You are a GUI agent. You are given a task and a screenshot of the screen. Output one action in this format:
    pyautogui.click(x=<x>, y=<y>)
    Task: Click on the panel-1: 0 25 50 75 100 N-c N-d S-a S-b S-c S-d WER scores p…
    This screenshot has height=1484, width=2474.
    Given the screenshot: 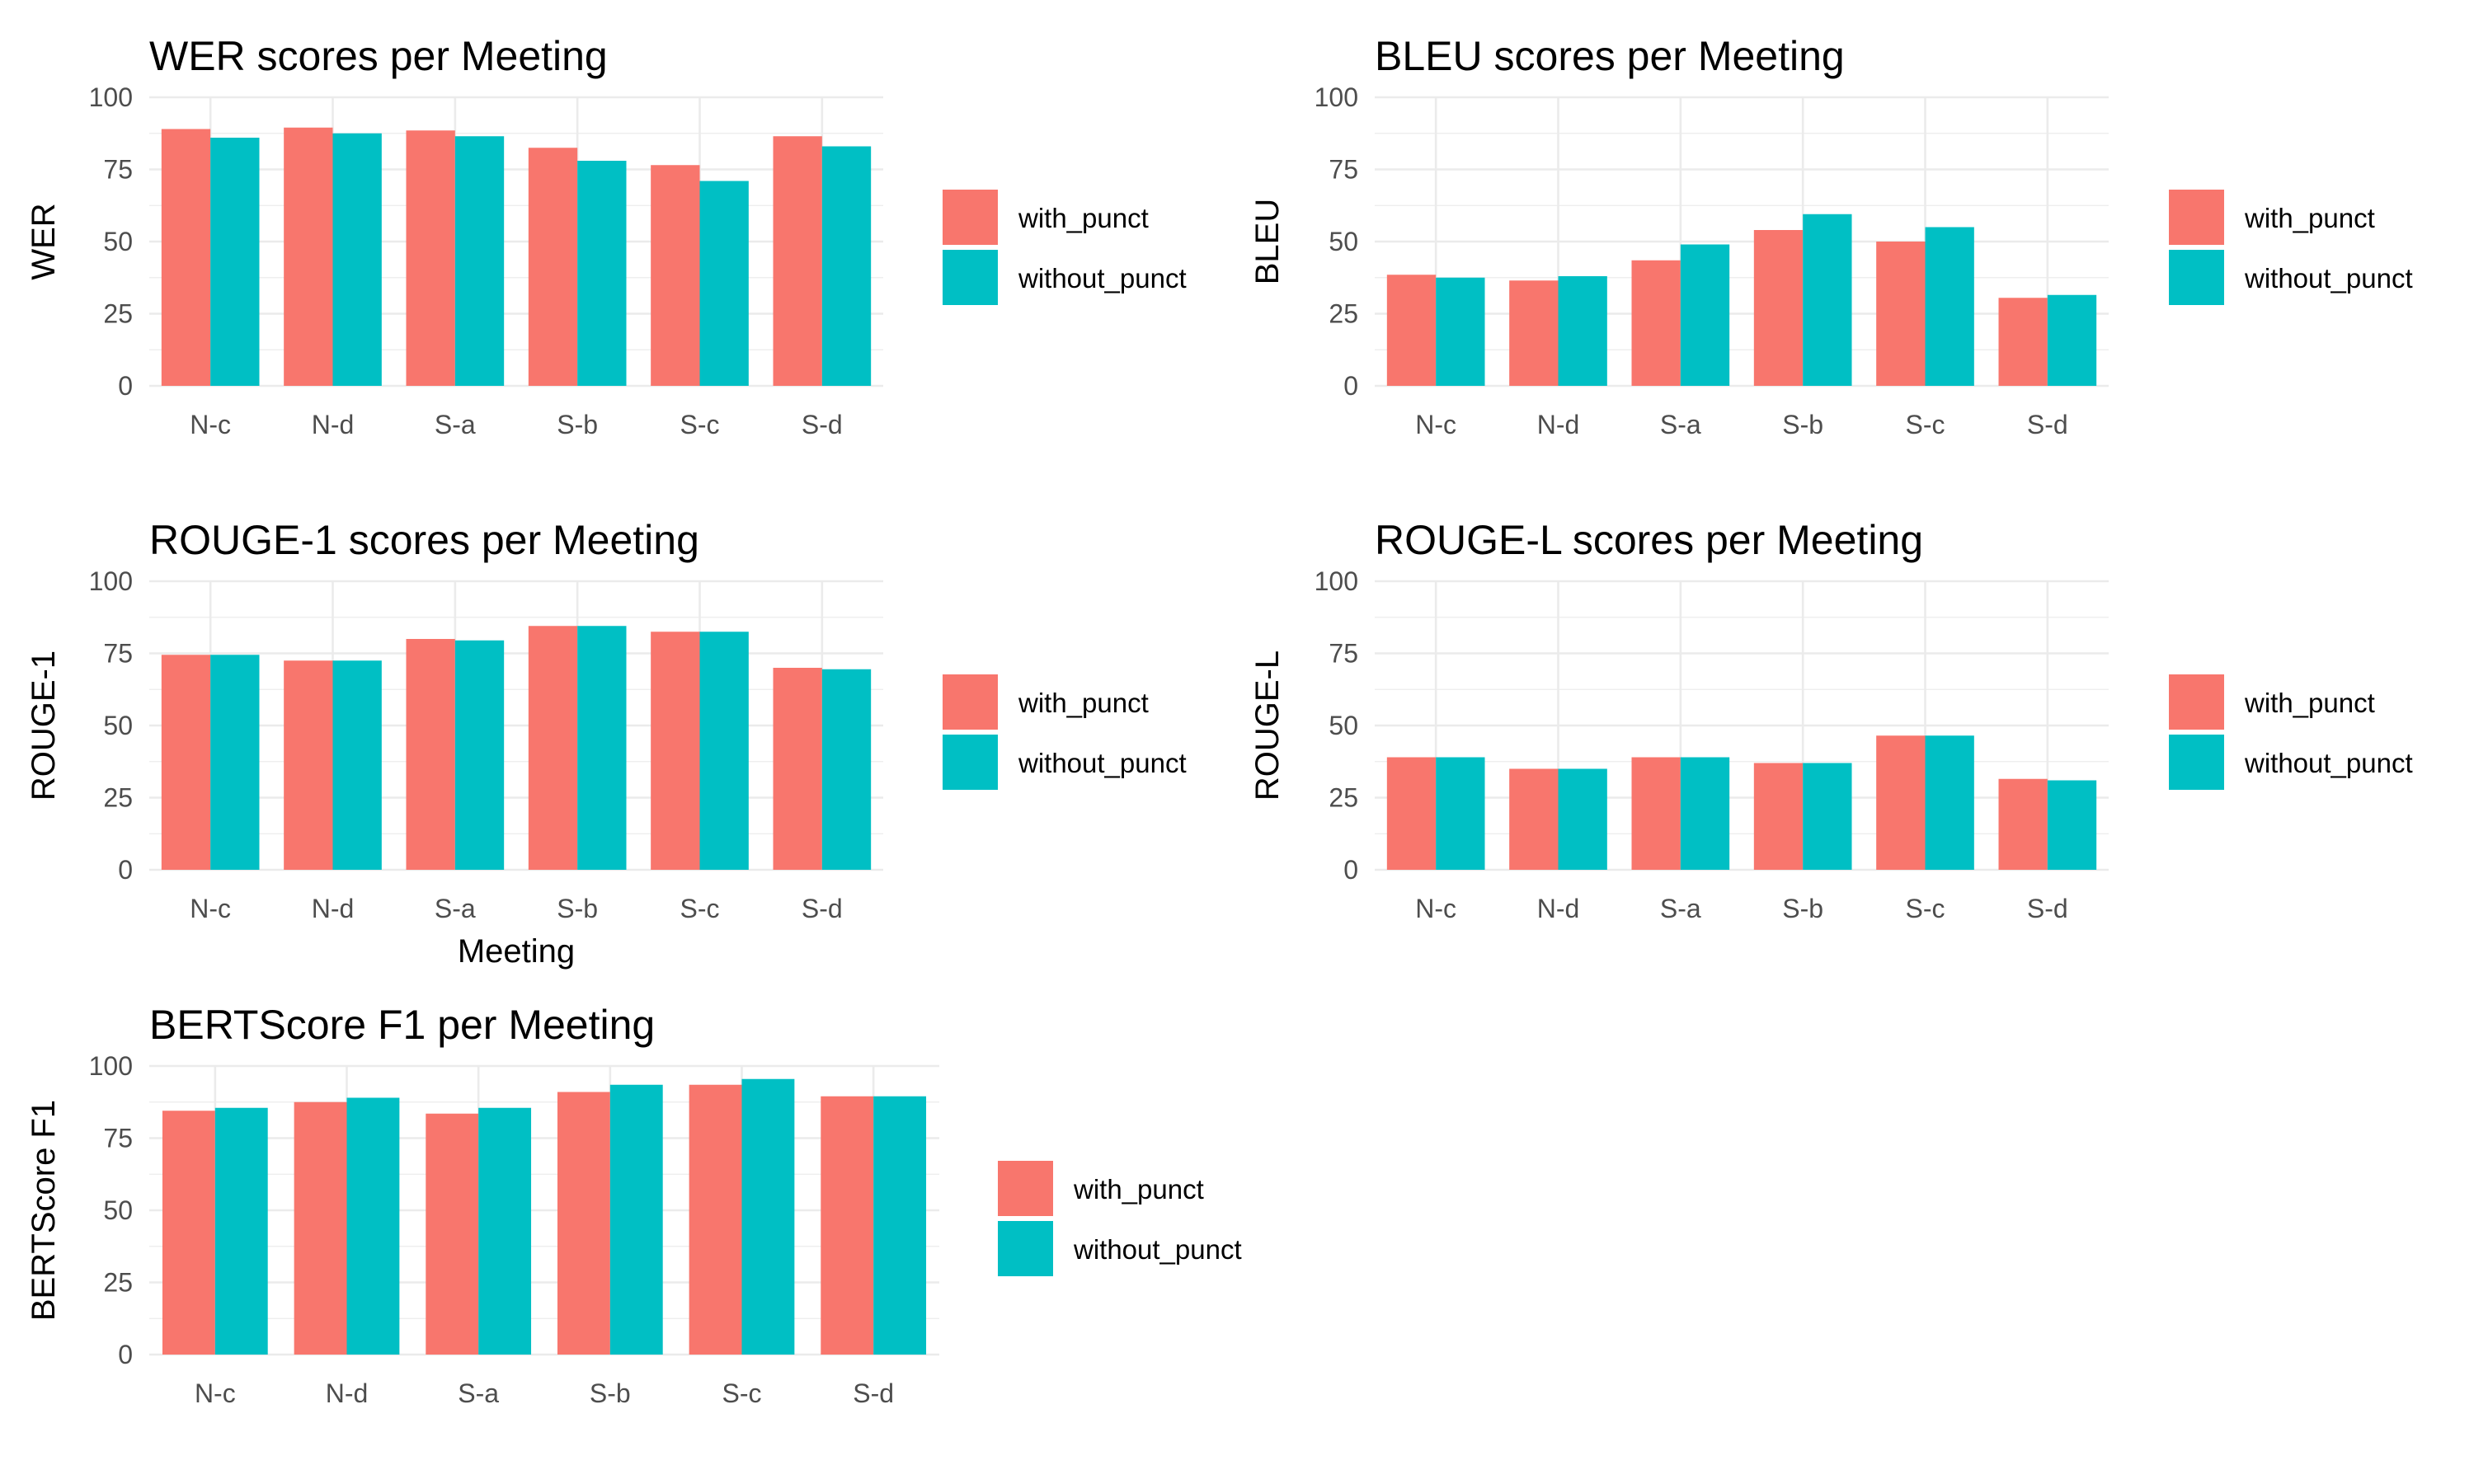 What is the action you would take?
    pyautogui.click(x=606, y=236)
    